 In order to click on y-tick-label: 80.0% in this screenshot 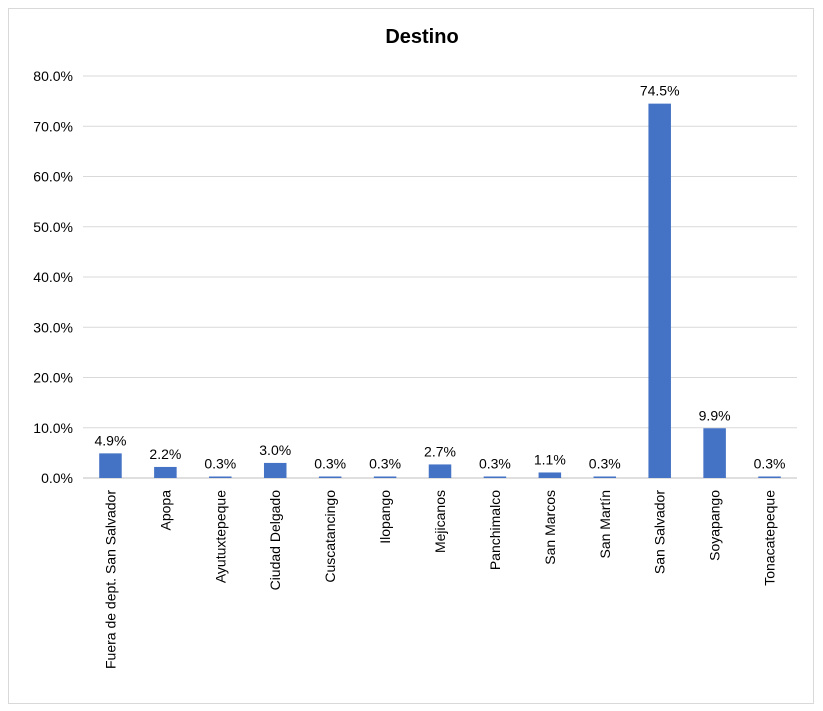, I will do `click(53, 76)`.